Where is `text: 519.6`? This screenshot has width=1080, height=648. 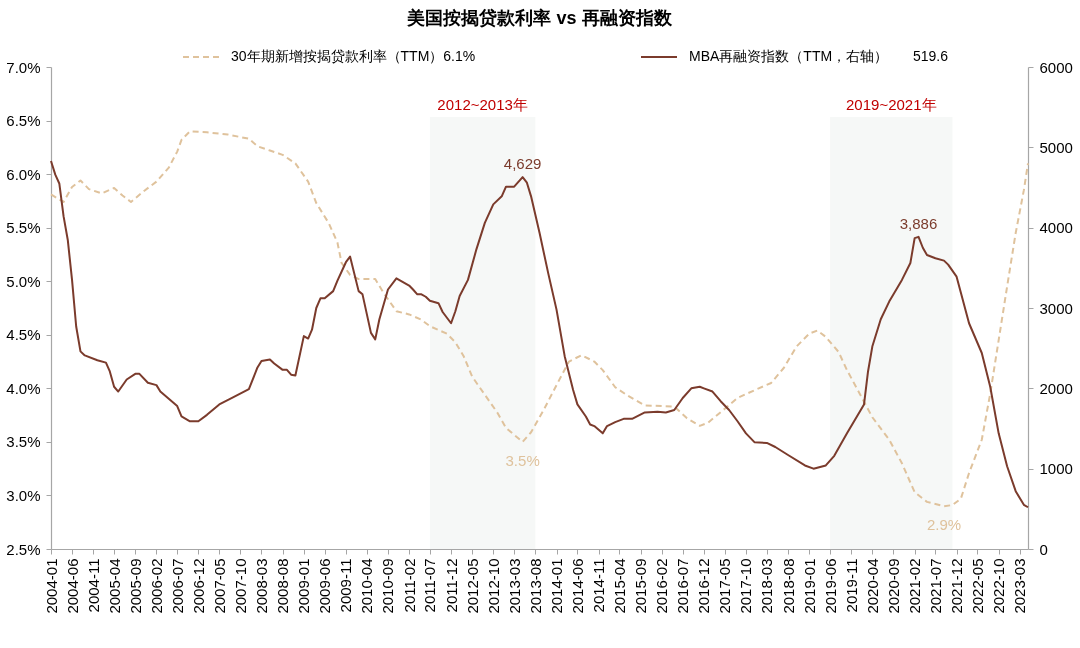
text: 519.6 is located at coordinates (931, 56).